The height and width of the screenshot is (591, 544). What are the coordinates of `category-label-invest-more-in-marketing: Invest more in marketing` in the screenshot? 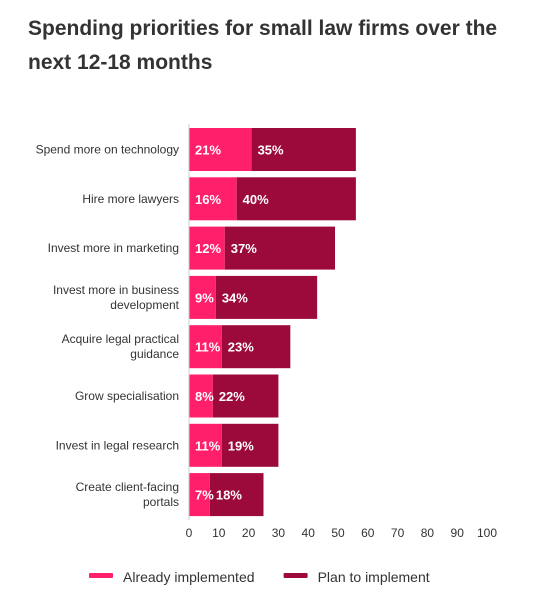 It's located at (113, 248).